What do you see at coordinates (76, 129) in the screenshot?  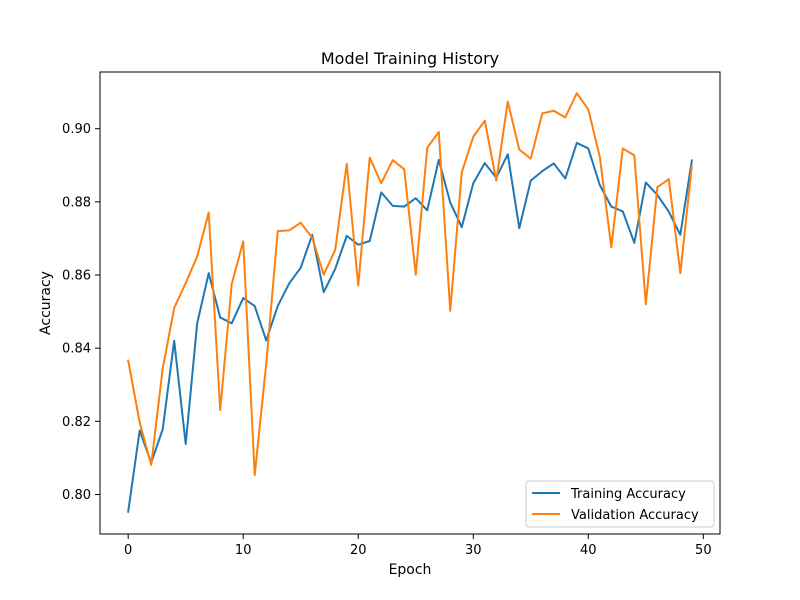 I see `y-tick-label: 0.90` at bounding box center [76, 129].